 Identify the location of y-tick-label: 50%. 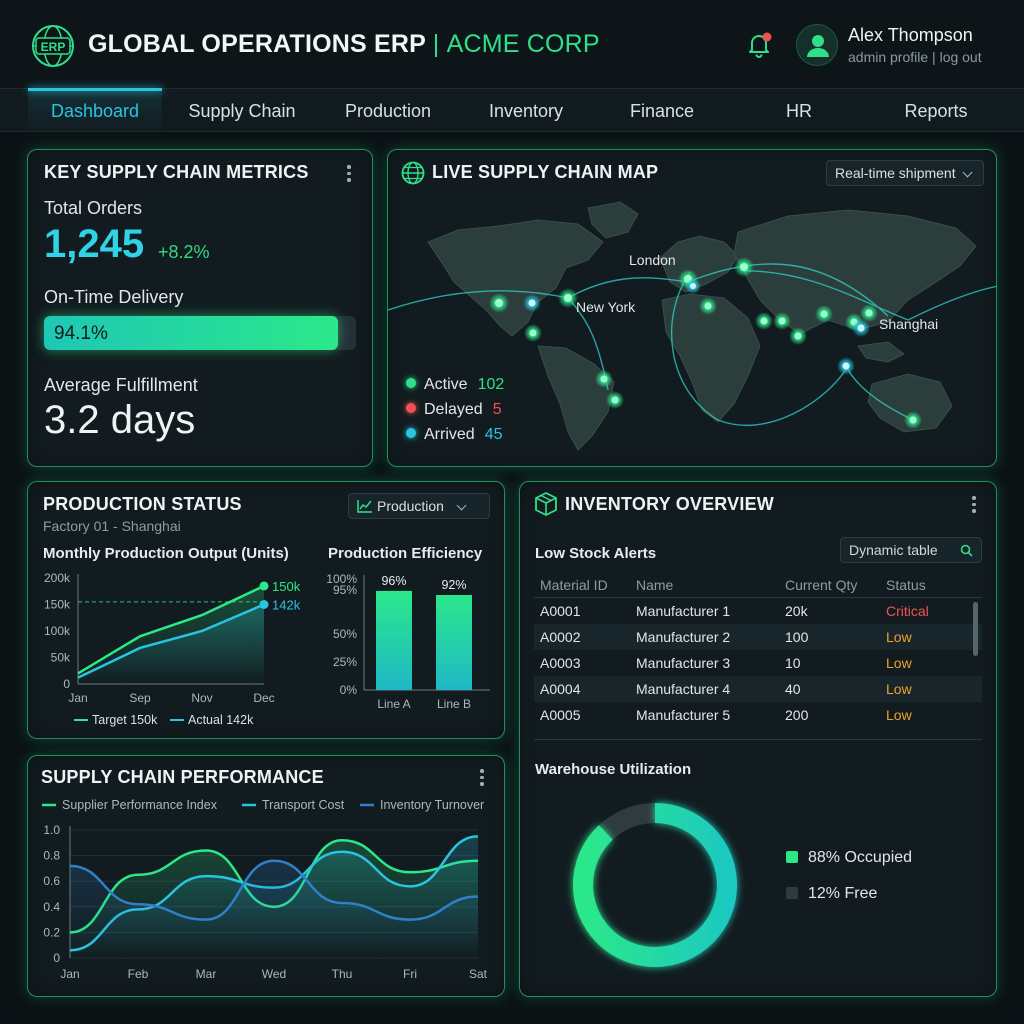
(345, 634).